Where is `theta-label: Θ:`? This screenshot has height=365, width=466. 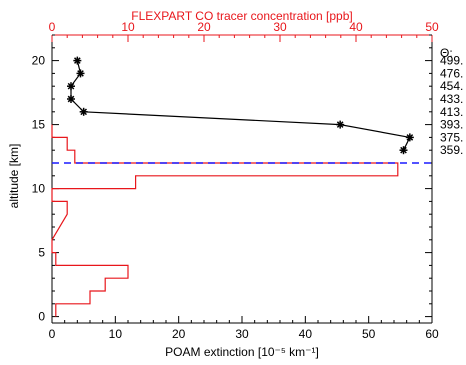
theta-label: Θ: is located at coordinates (446, 53).